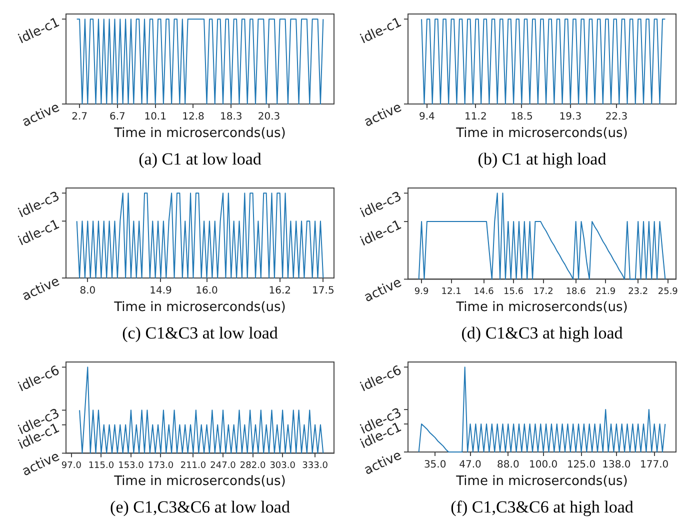 This screenshot has height=523, width=684. What do you see at coordinates (279, 291) in the screenshot?
I see `x-tick-label: 16.2` at bounding box center [279, 291].